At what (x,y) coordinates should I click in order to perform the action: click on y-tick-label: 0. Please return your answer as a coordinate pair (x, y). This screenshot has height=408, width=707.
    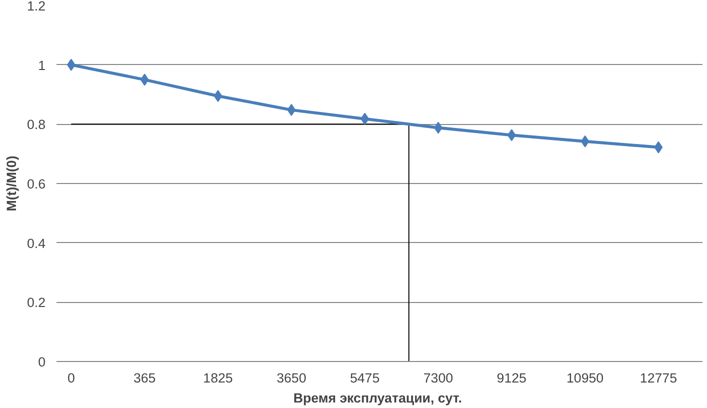
    Looking at the image, I should click on (42, 362).